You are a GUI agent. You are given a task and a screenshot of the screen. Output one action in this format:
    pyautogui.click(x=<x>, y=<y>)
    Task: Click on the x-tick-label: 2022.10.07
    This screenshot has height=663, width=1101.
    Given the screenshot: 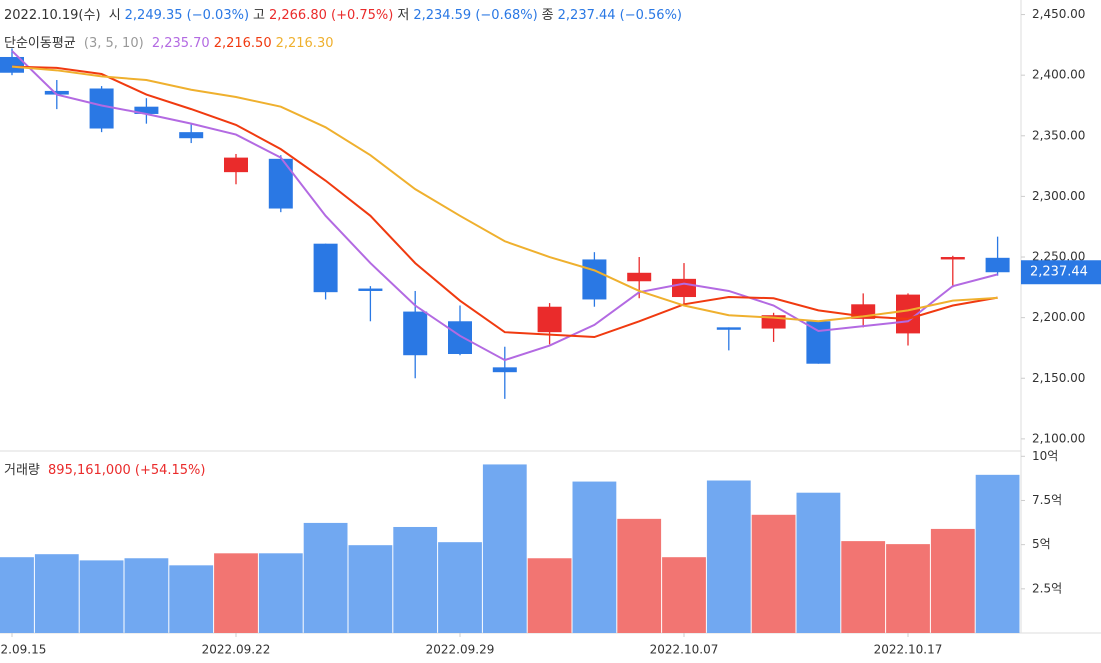 What is the action you would take?
    pyautogui.click(x=684, y=650)
    